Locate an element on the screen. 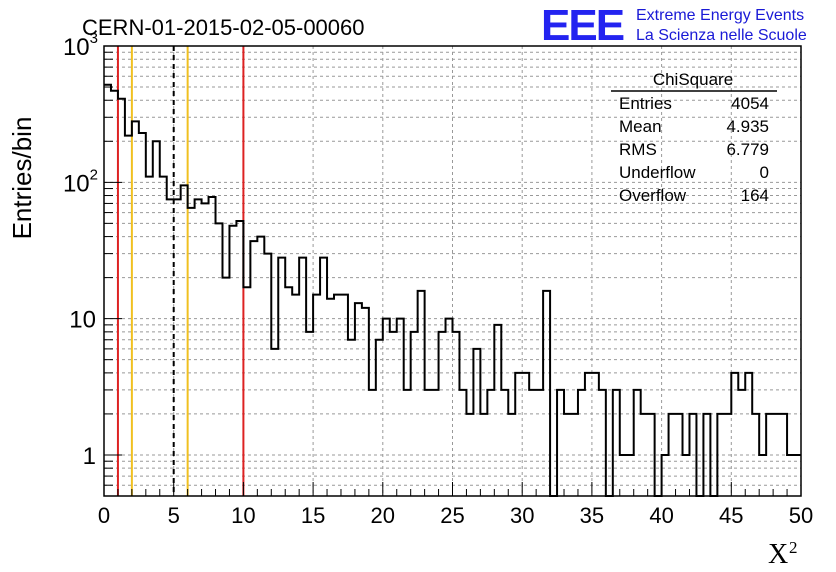  stats-label-mean: Mean is located at coordinates (640, 126).